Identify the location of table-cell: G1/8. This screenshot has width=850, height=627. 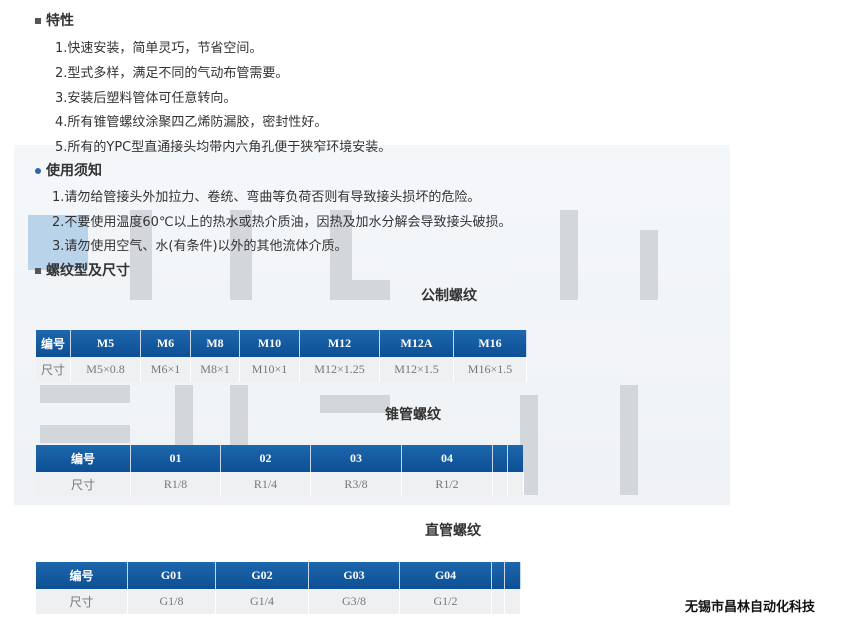
(171, 601).